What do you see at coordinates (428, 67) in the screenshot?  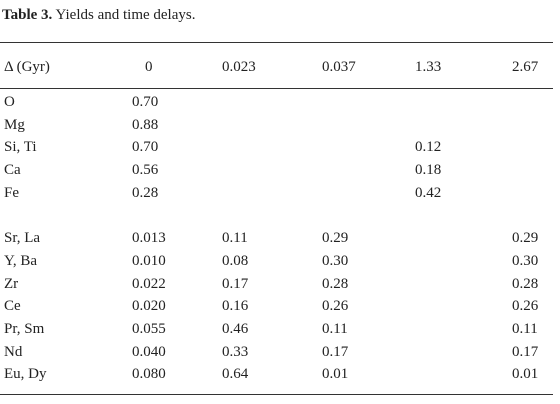 I see `header-cell: 1.33` at bounding box center [428, 67].